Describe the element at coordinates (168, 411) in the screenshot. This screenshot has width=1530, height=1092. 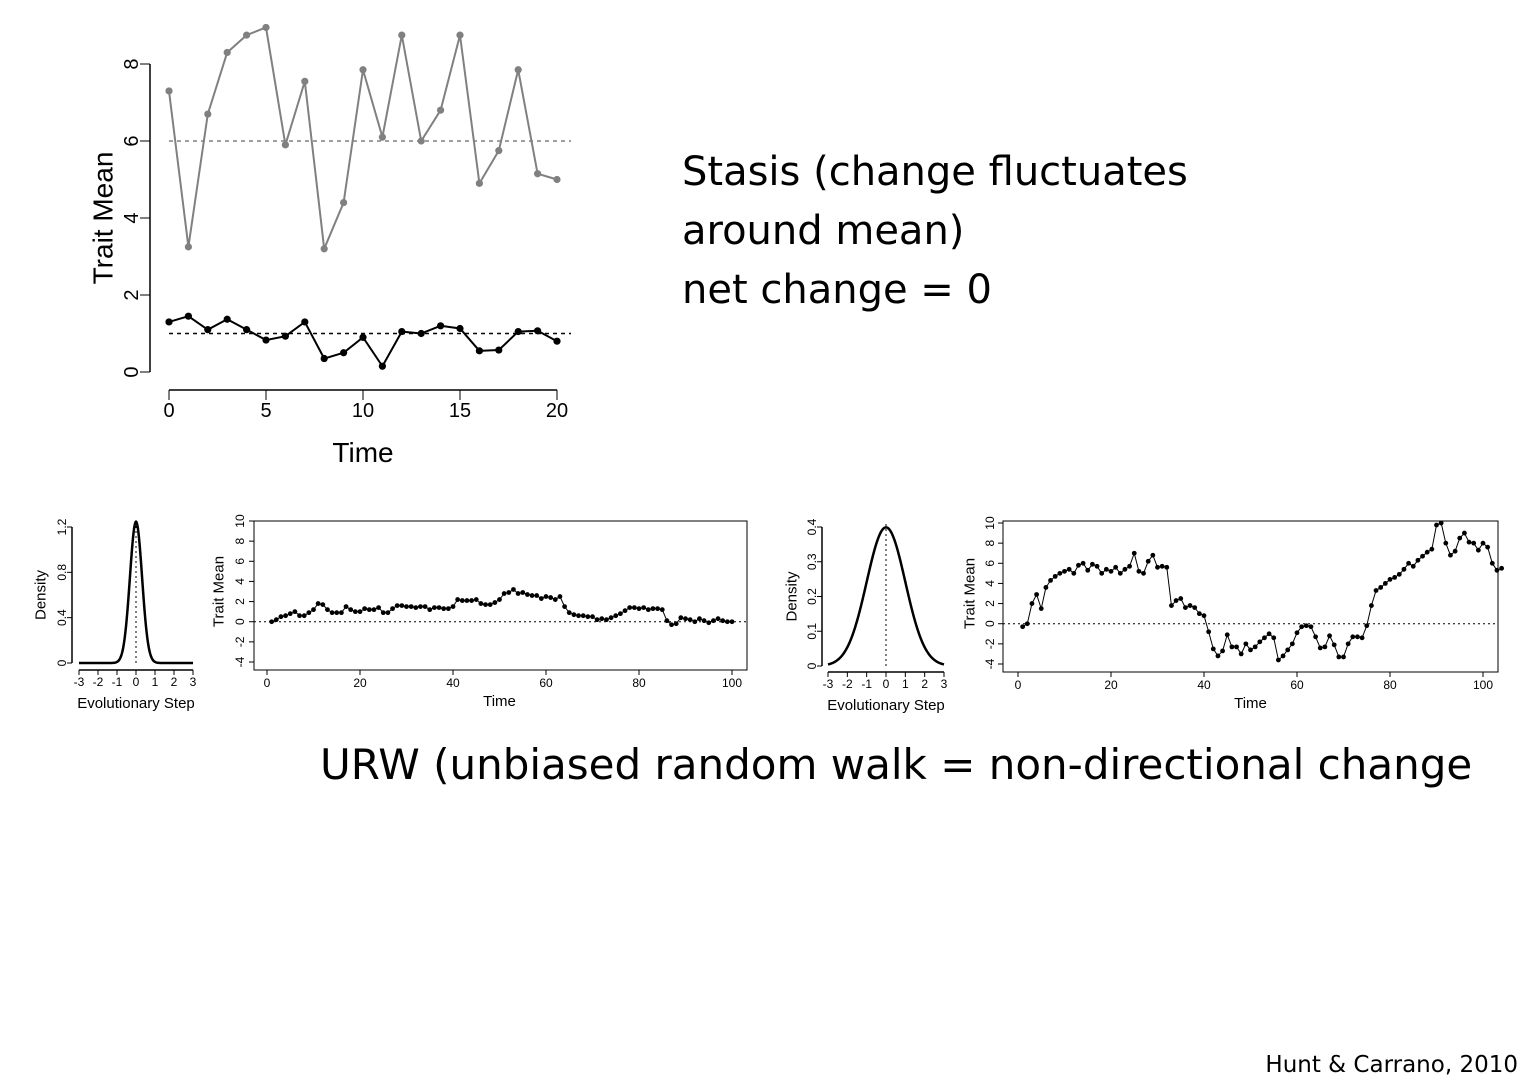
I see `x-tick-label: 0` at that location.